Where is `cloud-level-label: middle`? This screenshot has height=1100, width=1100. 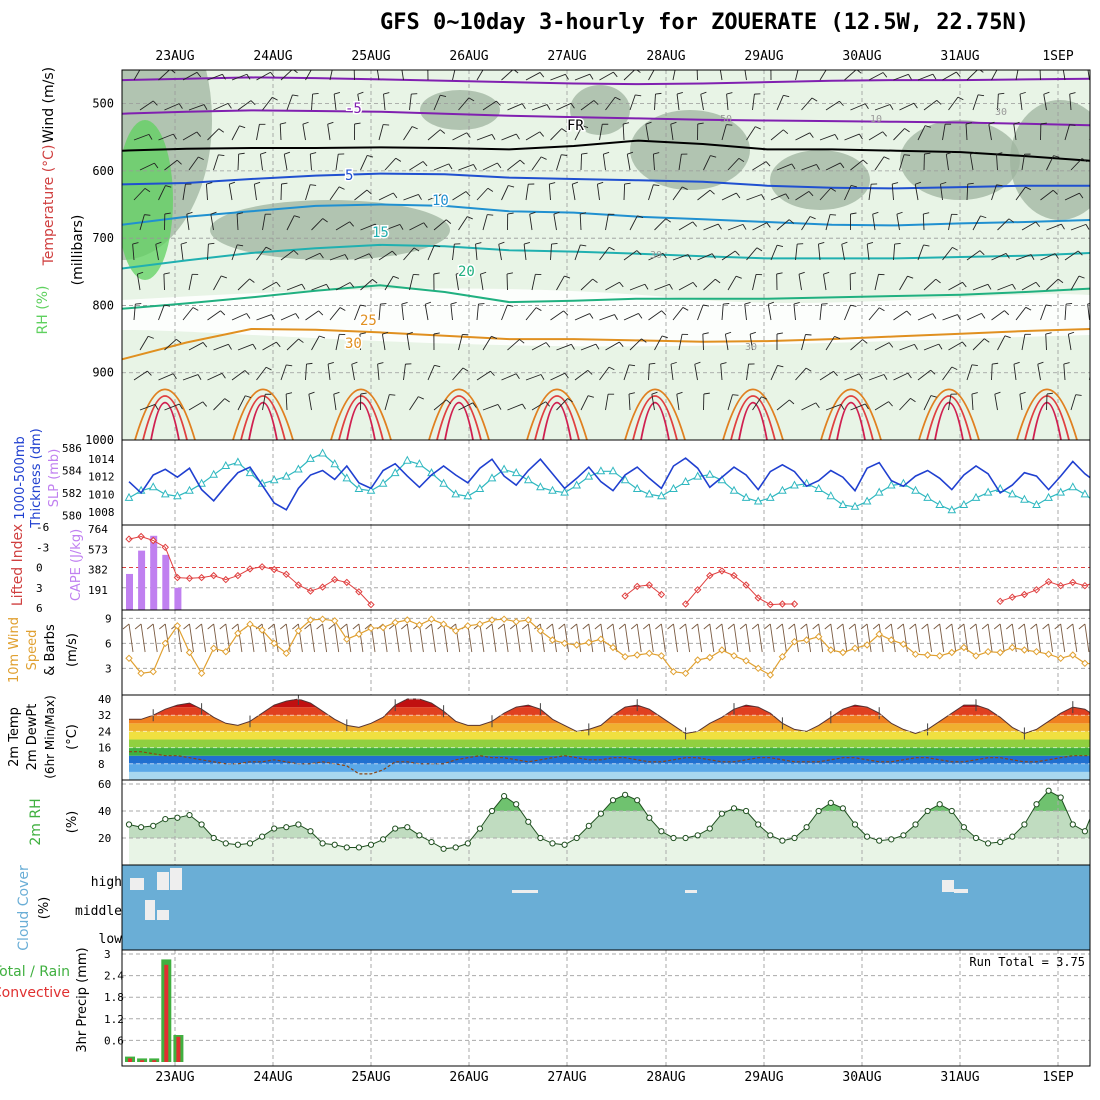 cloud-level-label: middle is located at coordinates (98, 911).